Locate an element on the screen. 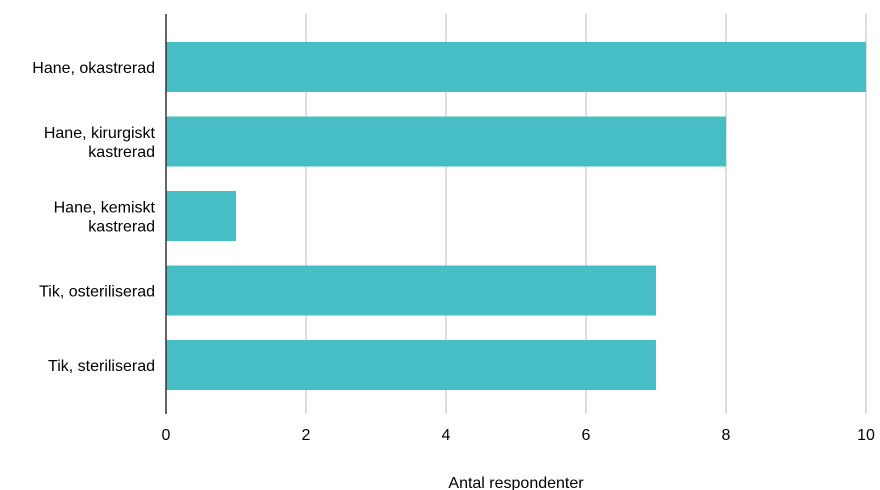  category-label: Tik, steriliserad is located at coordinates (101, 366).